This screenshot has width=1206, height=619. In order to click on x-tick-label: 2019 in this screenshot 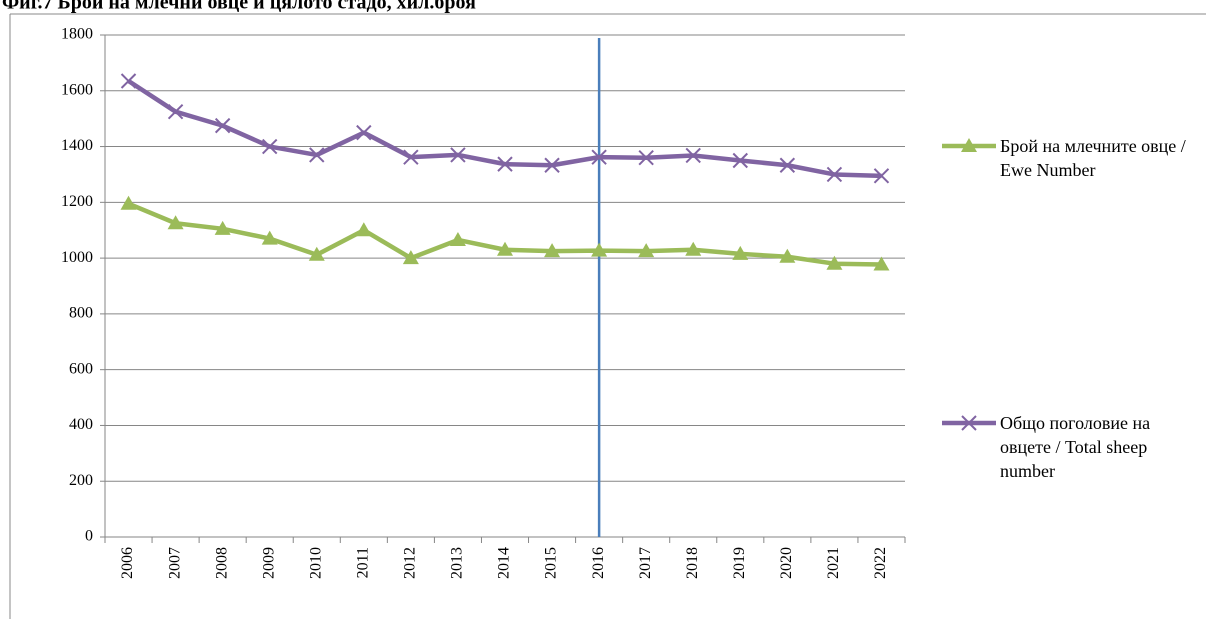, I will do `click(739, 563)`.